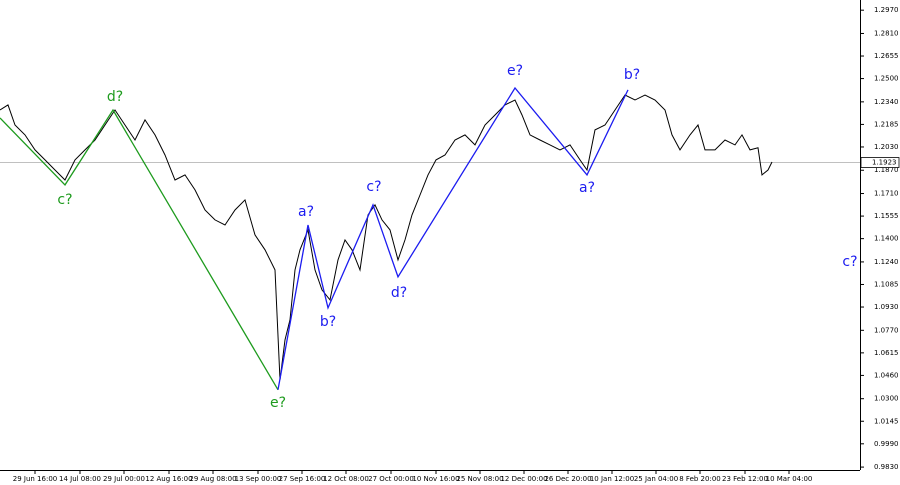 This screenshot has width=900, height=485. What do you see at coordinates (886, 284) in the screenshot?
I see `y-tick-label: 1.1085` at bounding box center [886, 284].